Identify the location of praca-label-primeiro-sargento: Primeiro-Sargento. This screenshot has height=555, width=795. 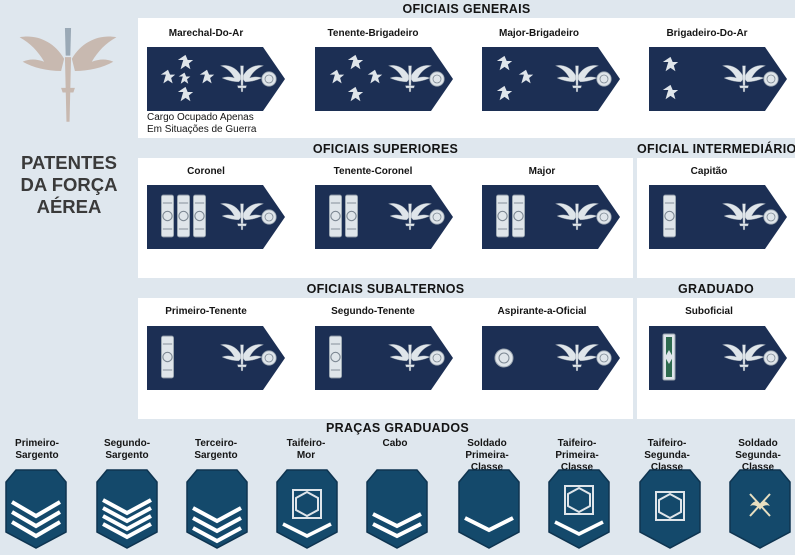
(37, 450).